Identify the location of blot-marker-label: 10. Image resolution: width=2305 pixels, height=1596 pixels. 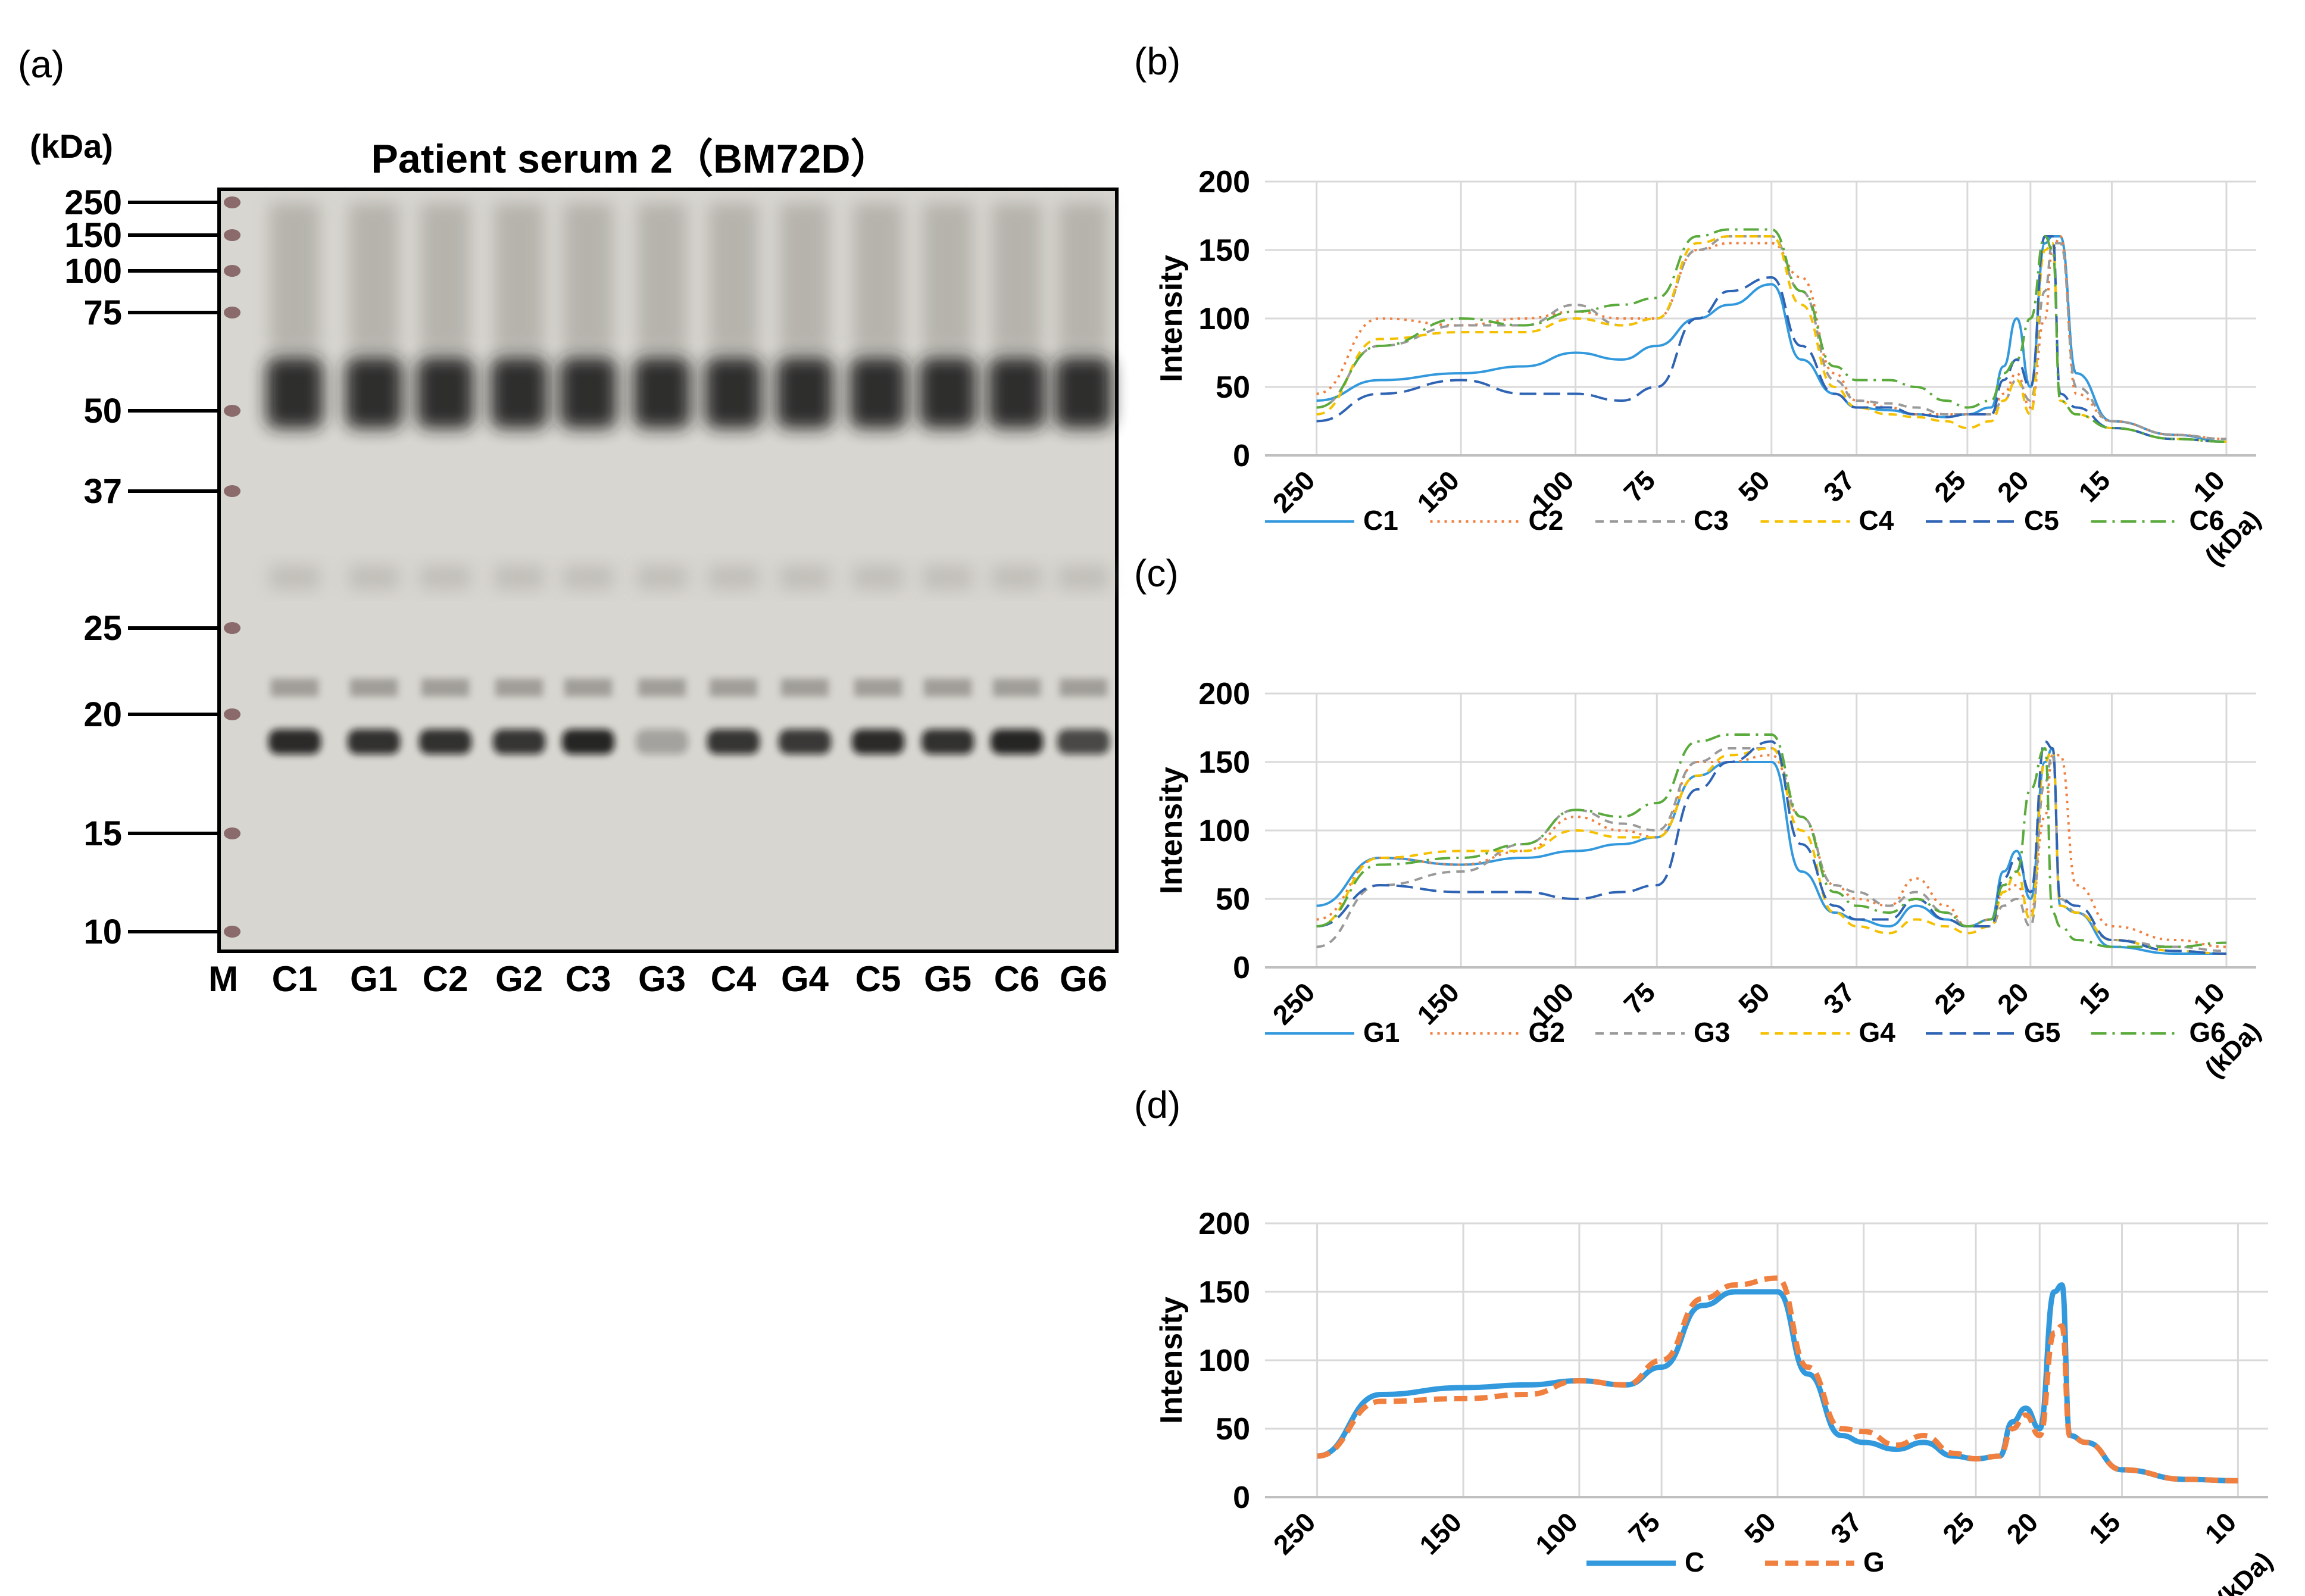
(102, 932).